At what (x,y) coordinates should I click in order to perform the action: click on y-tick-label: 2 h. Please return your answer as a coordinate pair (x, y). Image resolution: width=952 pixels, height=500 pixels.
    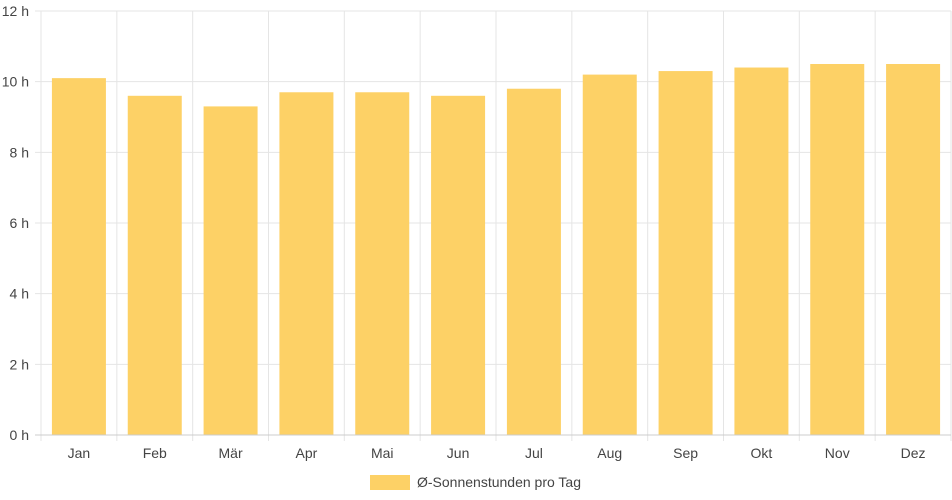
    Looking at the image, I should click on (19, 364).